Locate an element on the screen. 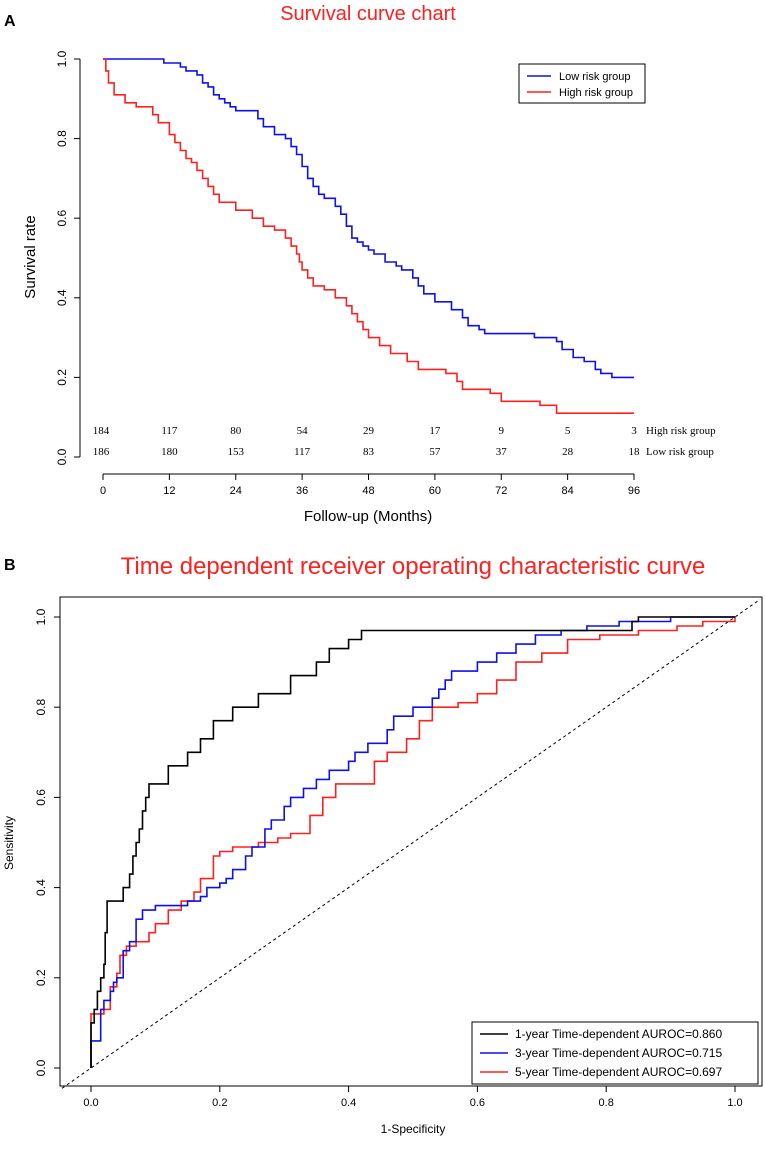 Image resolution: width=765 pixels, height=1156 pixels. roc-x-tick-label: 0.8 is located at coordinates (606, 1103).